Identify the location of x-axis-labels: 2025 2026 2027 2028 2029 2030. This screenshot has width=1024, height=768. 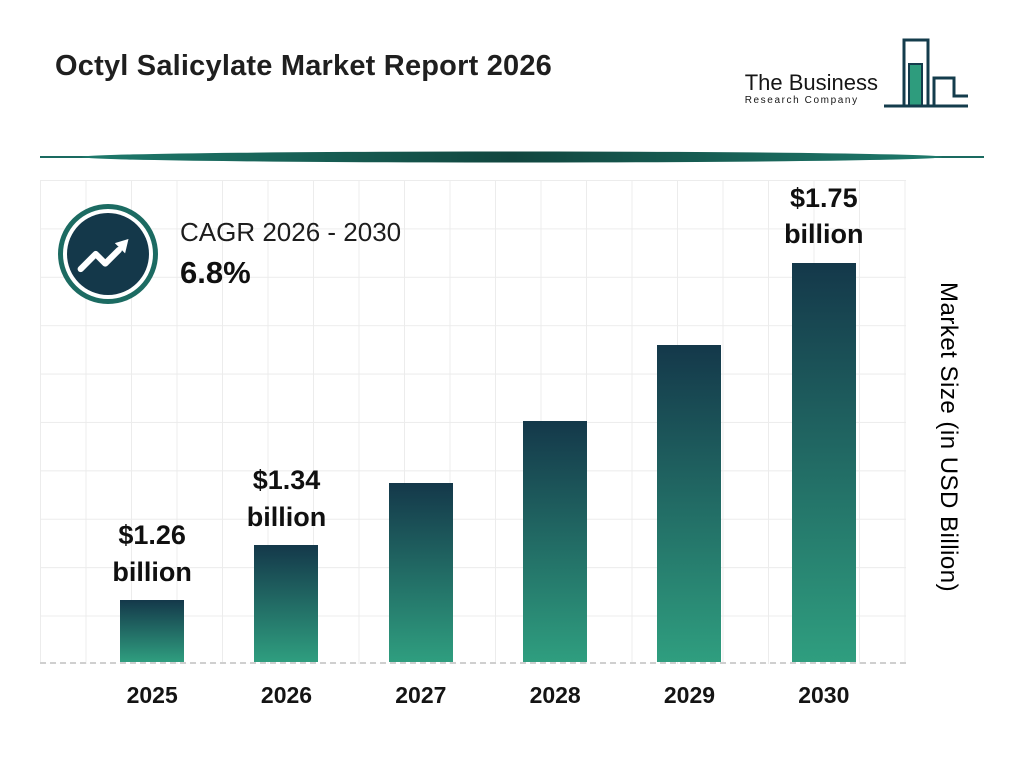
(473, 695).